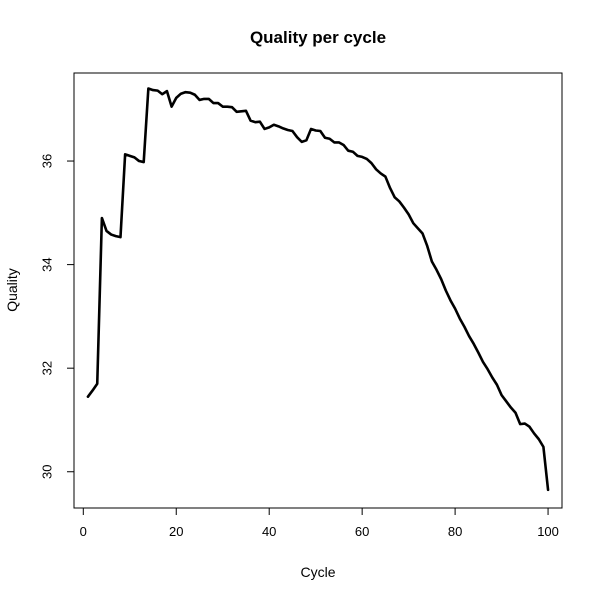 The image size is (600, 600). Describe the element at coordinates (12, 290) in the screenshot. I see `y-axis-label: Quality` at that location.